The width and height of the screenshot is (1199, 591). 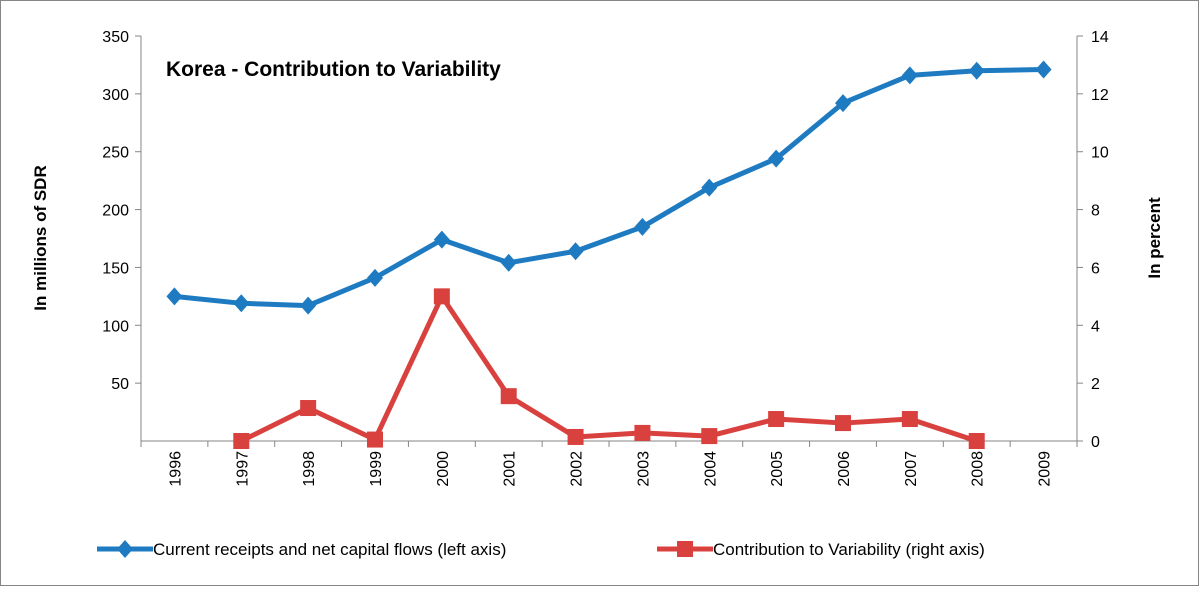 What do you see at coordinates (710, 469) in the screenshot?
I see `x-tick-label: 2004` at bounding box center [710, 469].